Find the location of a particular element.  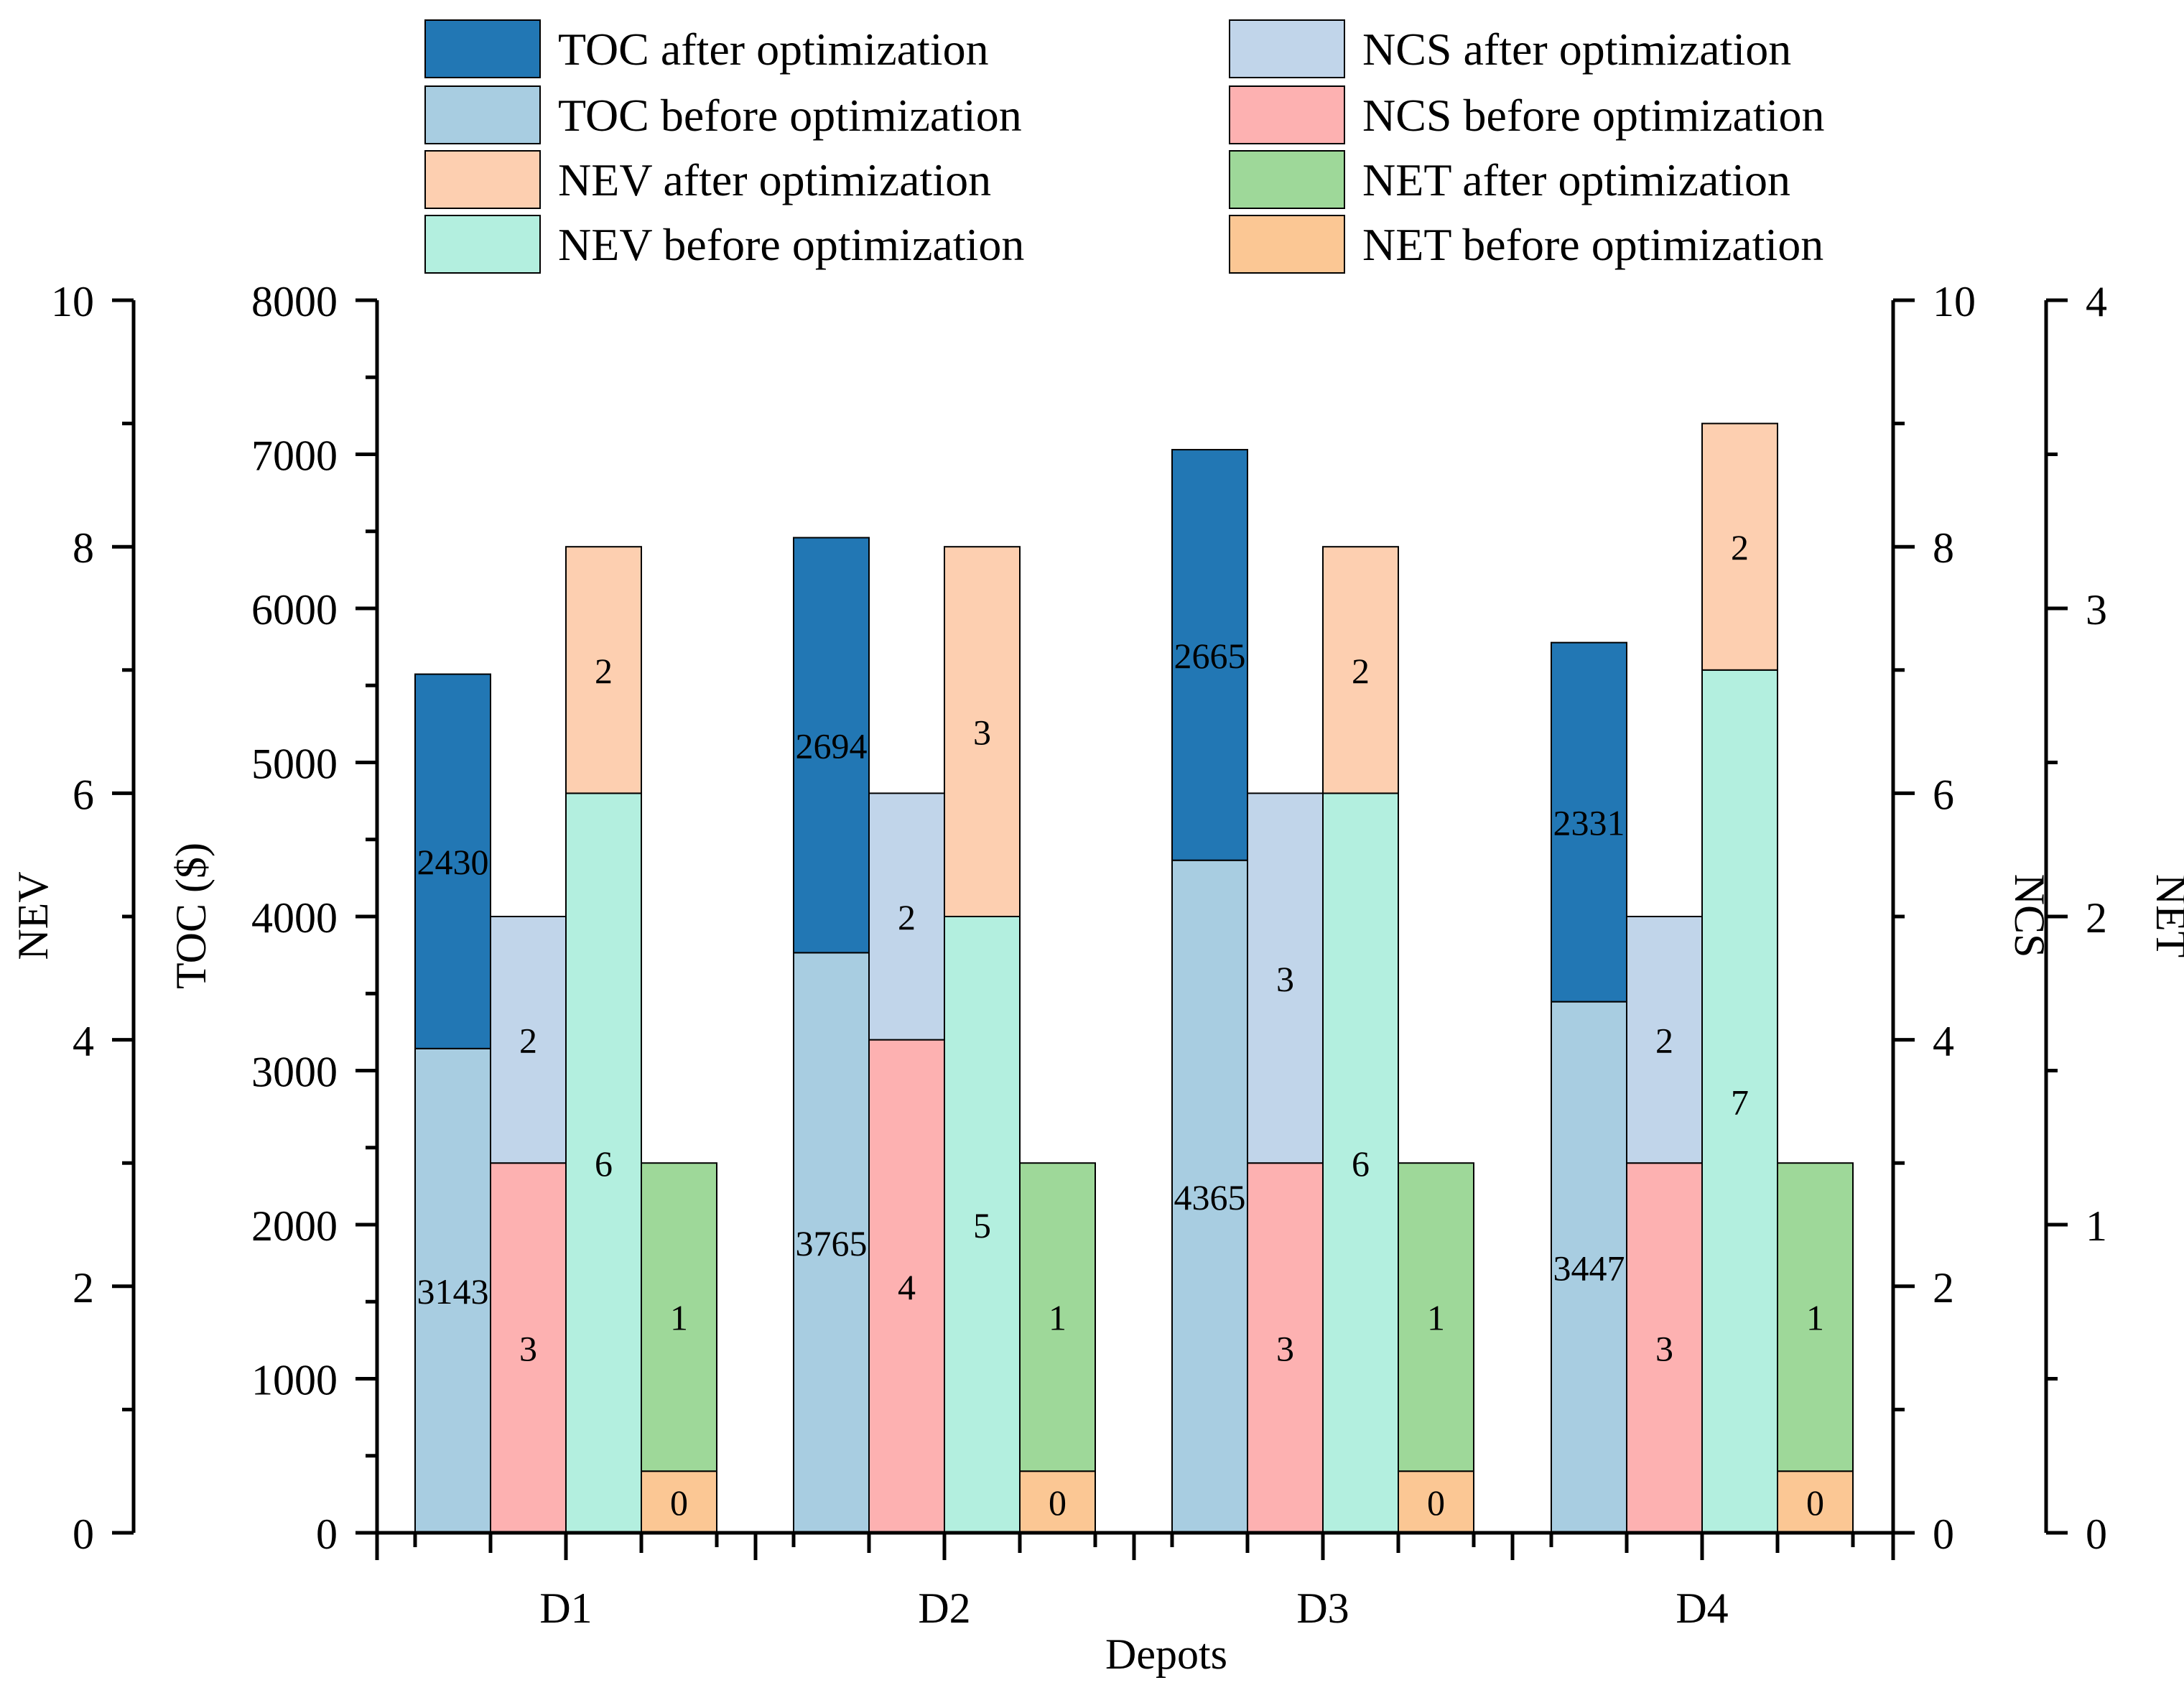

bar-ncs-after-optimization-d2 is located at coordinates (906, 916).